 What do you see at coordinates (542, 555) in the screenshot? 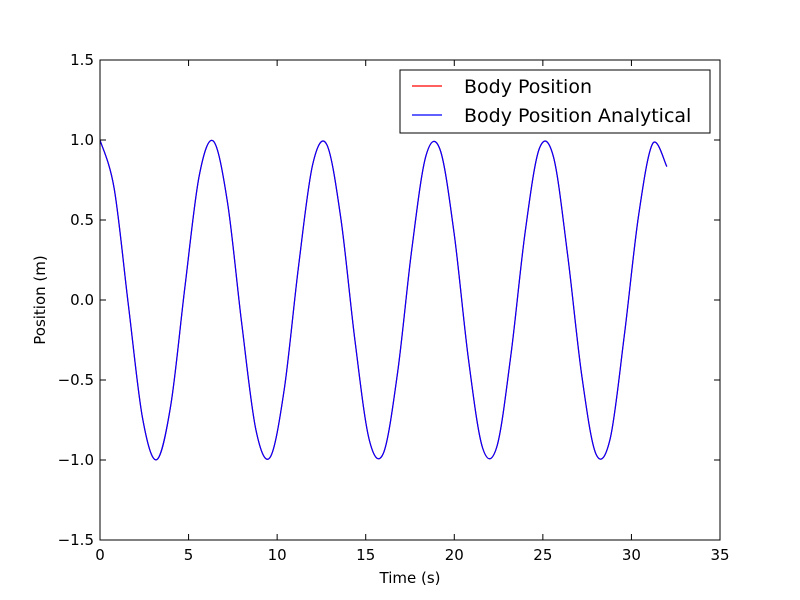
I see `x-tick-label: 25` at bounding box center [542, 555].